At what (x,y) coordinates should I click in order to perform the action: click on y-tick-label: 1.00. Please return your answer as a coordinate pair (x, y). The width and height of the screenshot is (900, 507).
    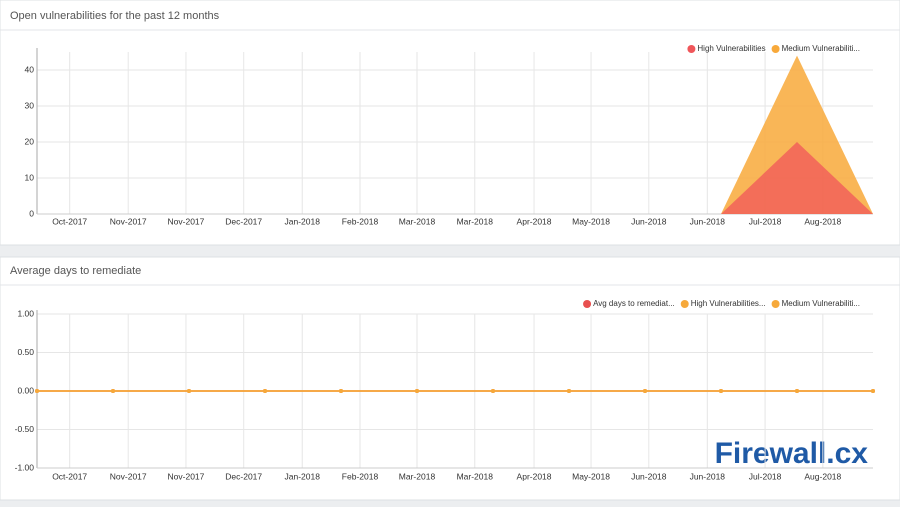
    Looking at the image, I should click on (25, 313).